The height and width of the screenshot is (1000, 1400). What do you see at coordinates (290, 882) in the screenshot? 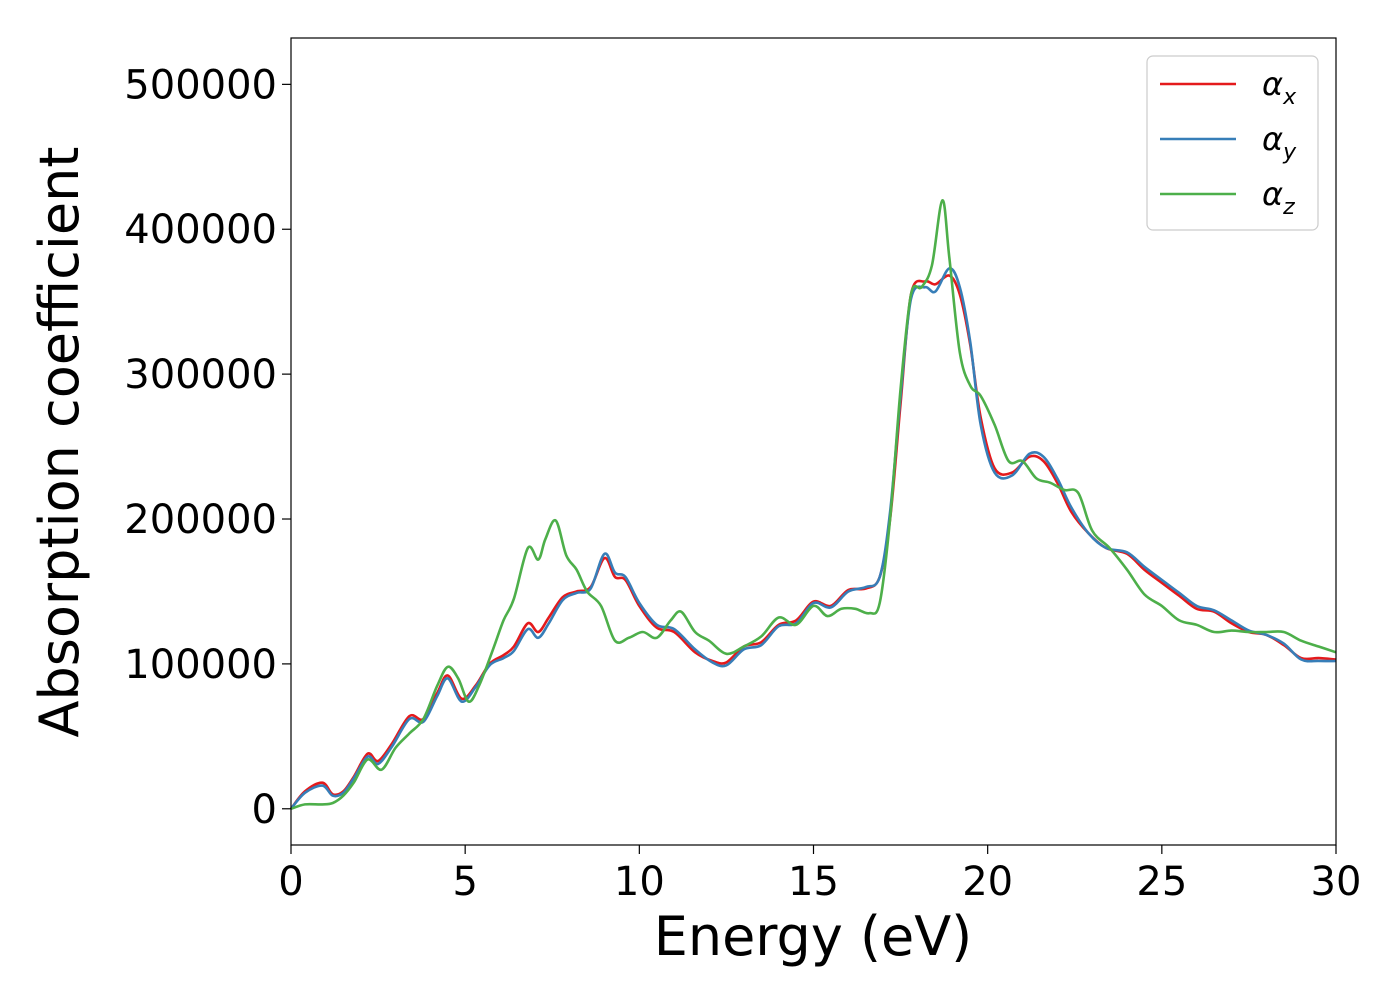
I see `x-tick-label: 0` at bounding box center [290, 882].